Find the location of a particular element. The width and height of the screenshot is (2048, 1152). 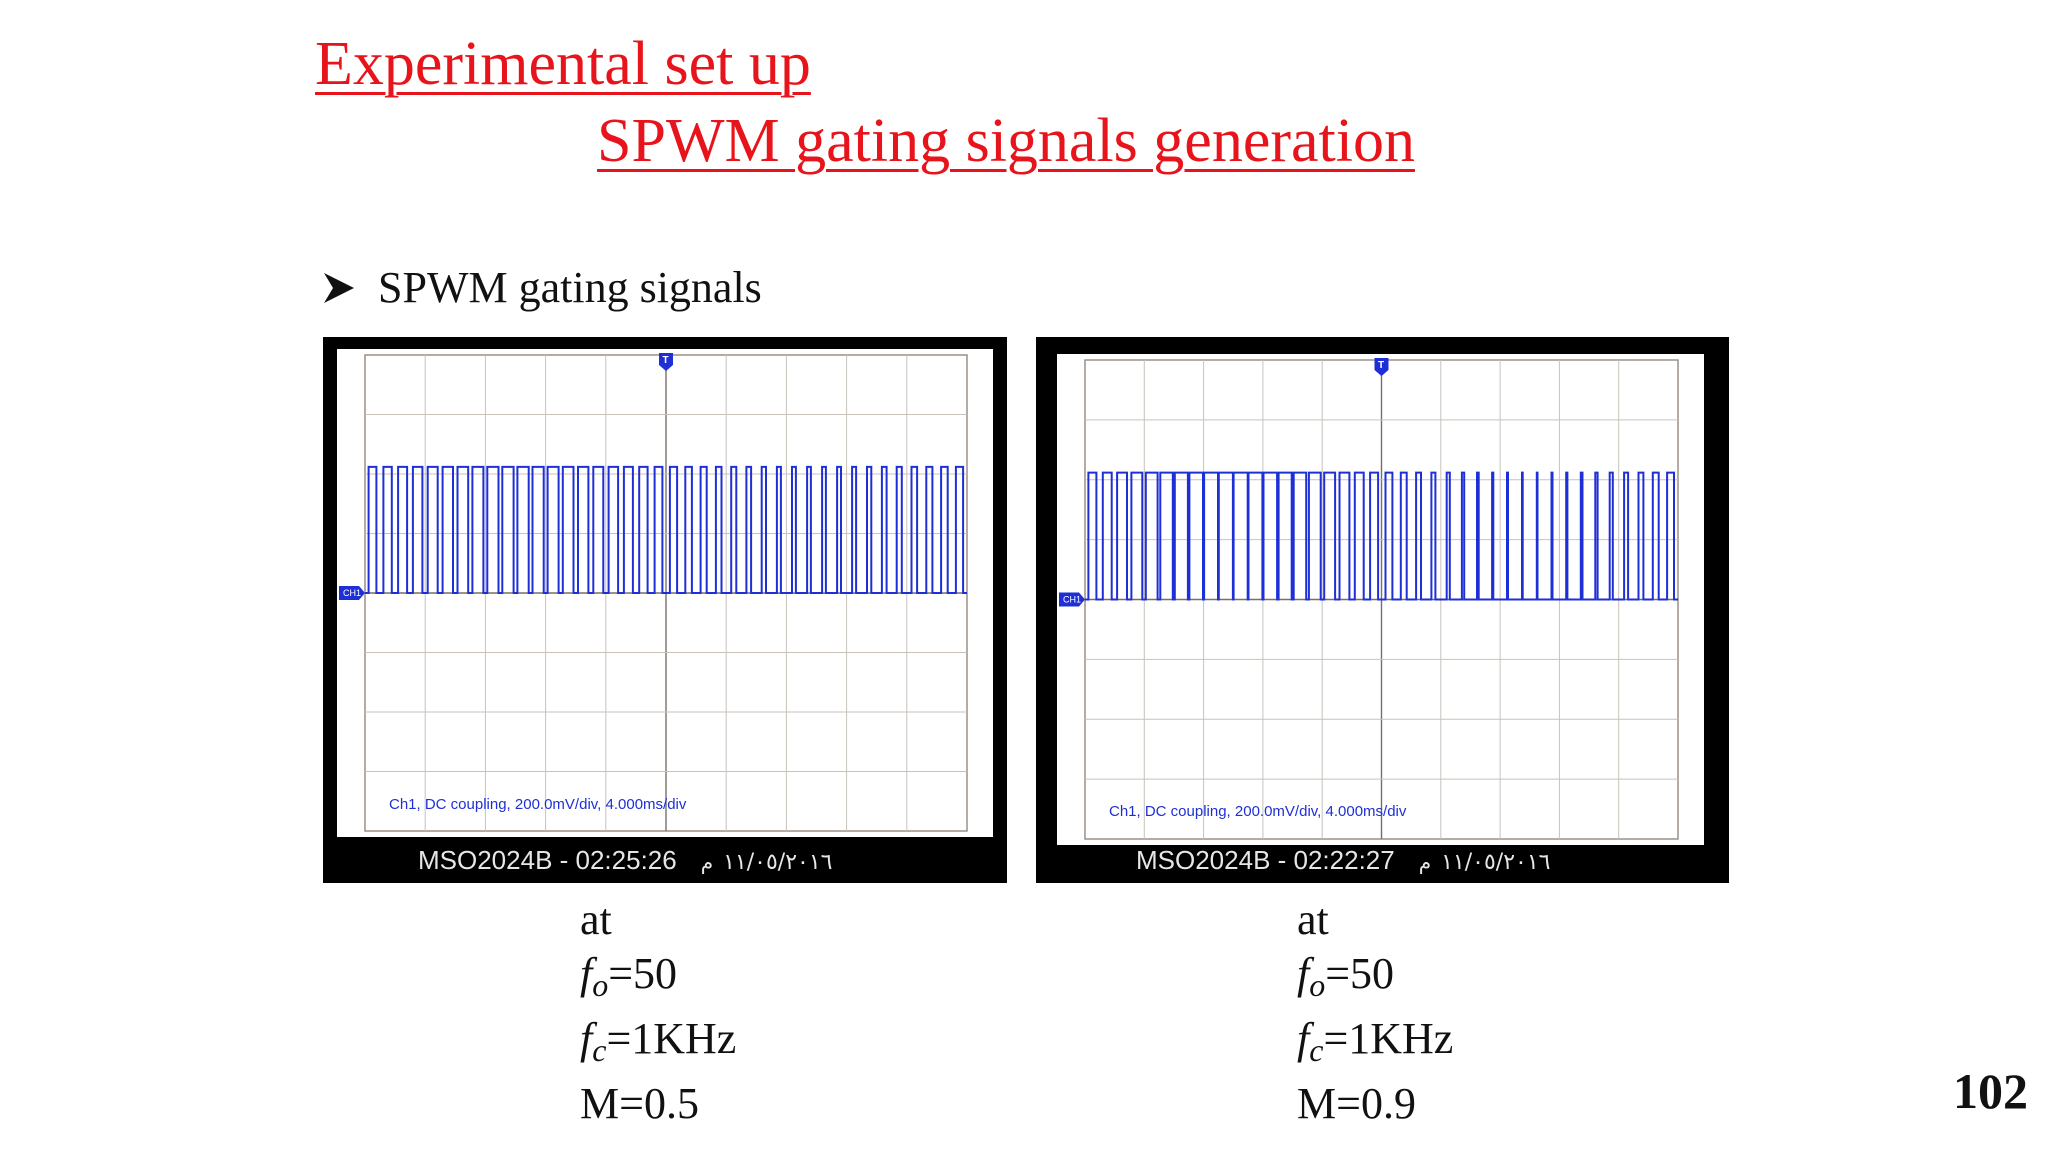

scope-footer: MSO2024B - 02:25:26 ١١/٠٥/٢٠١٦ م is located at coordinates (665, 860).